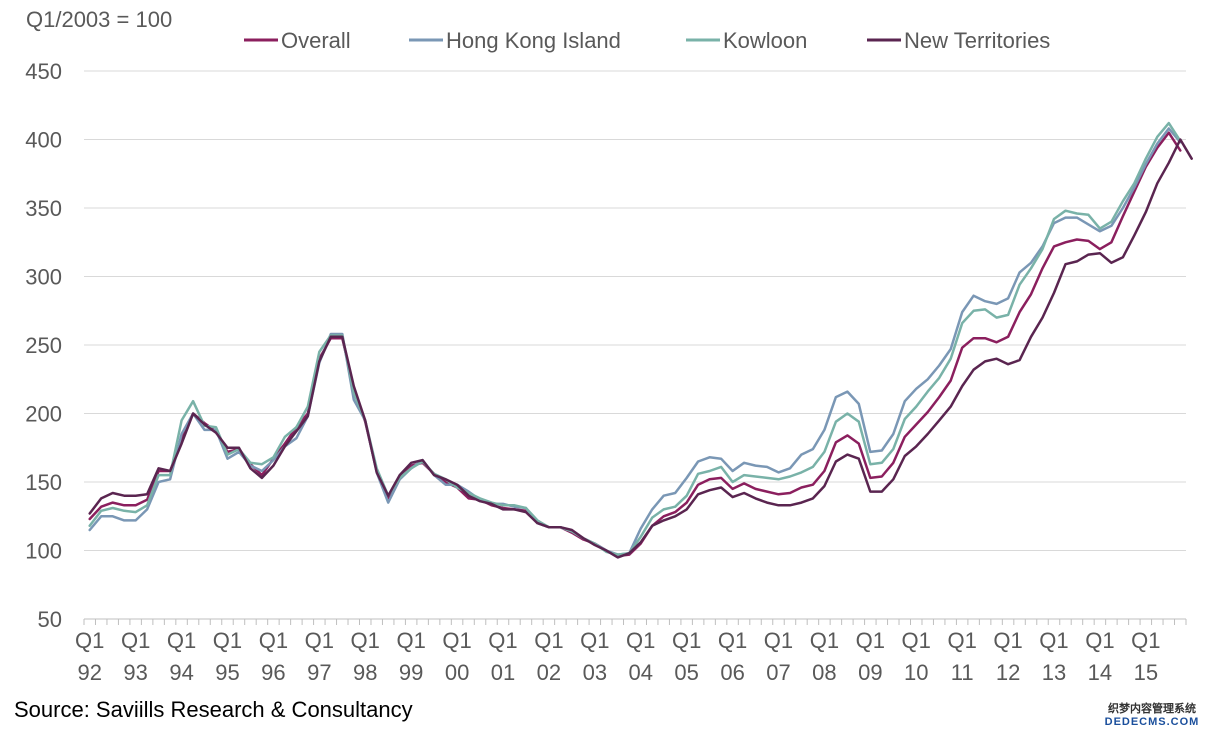 This screenshot has height=739, width=1212. What do you see at coordinates (43, 551) in the screenshot?
I see `y-tick-label-100: 100` at bounding box center [43, 551].